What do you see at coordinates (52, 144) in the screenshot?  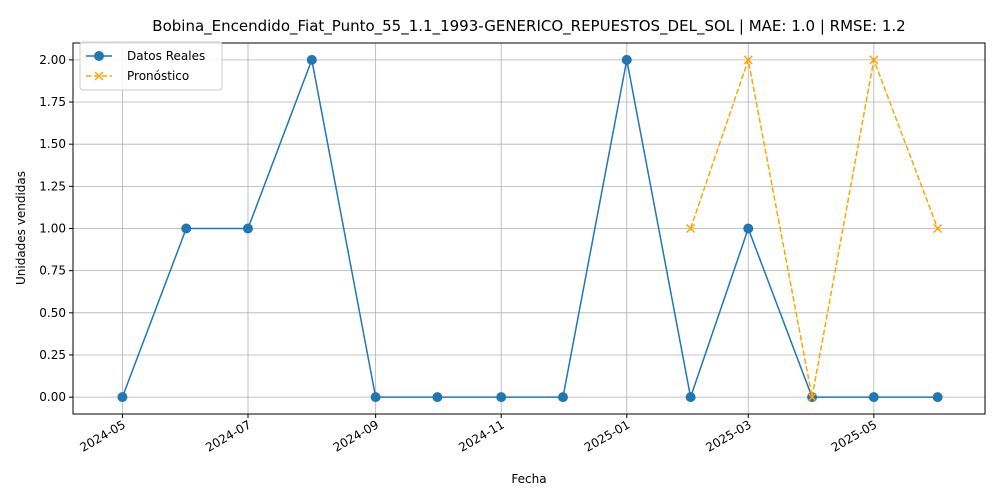 I see `y-tick-label: 1.50` at bounding box center [52, 144].